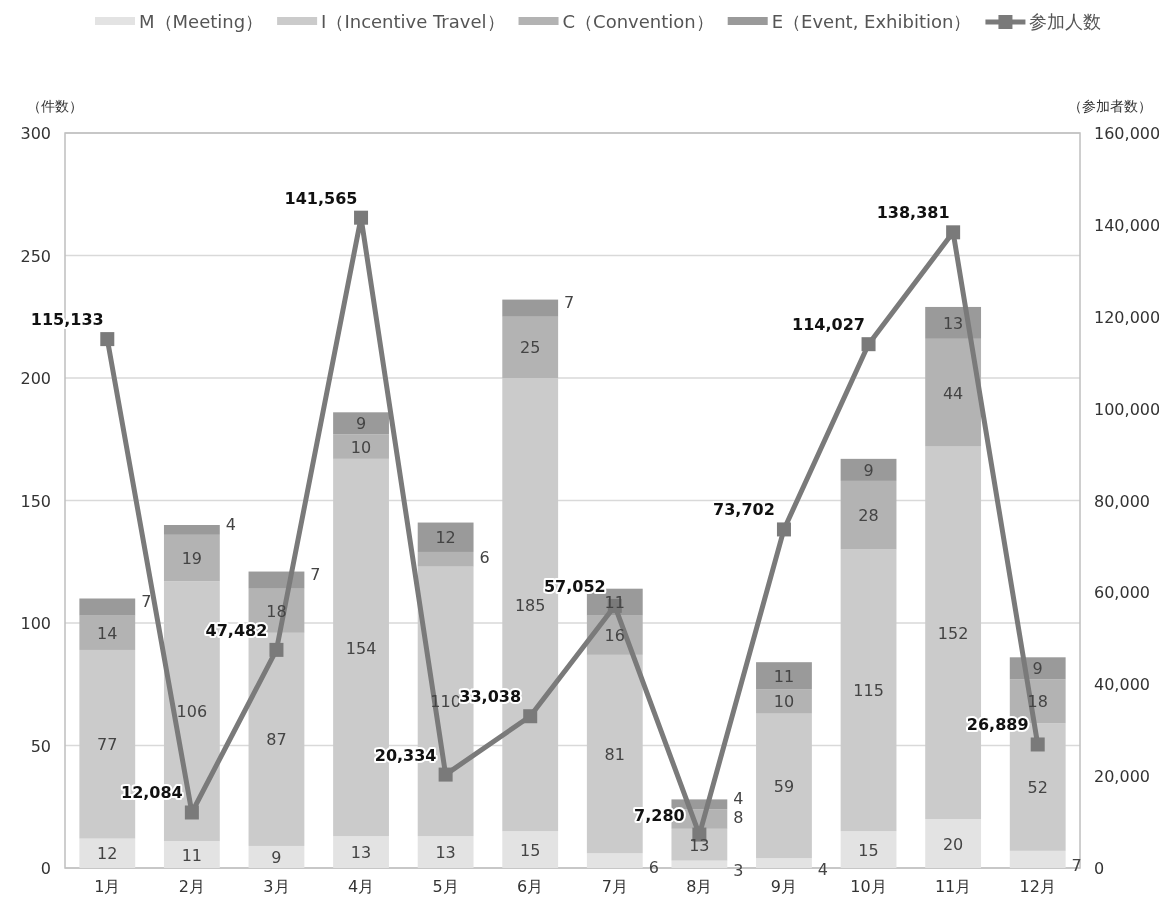  Describe the element at coordinates (614, 636) in the screenshot. I see `data-label: 16` at that location.